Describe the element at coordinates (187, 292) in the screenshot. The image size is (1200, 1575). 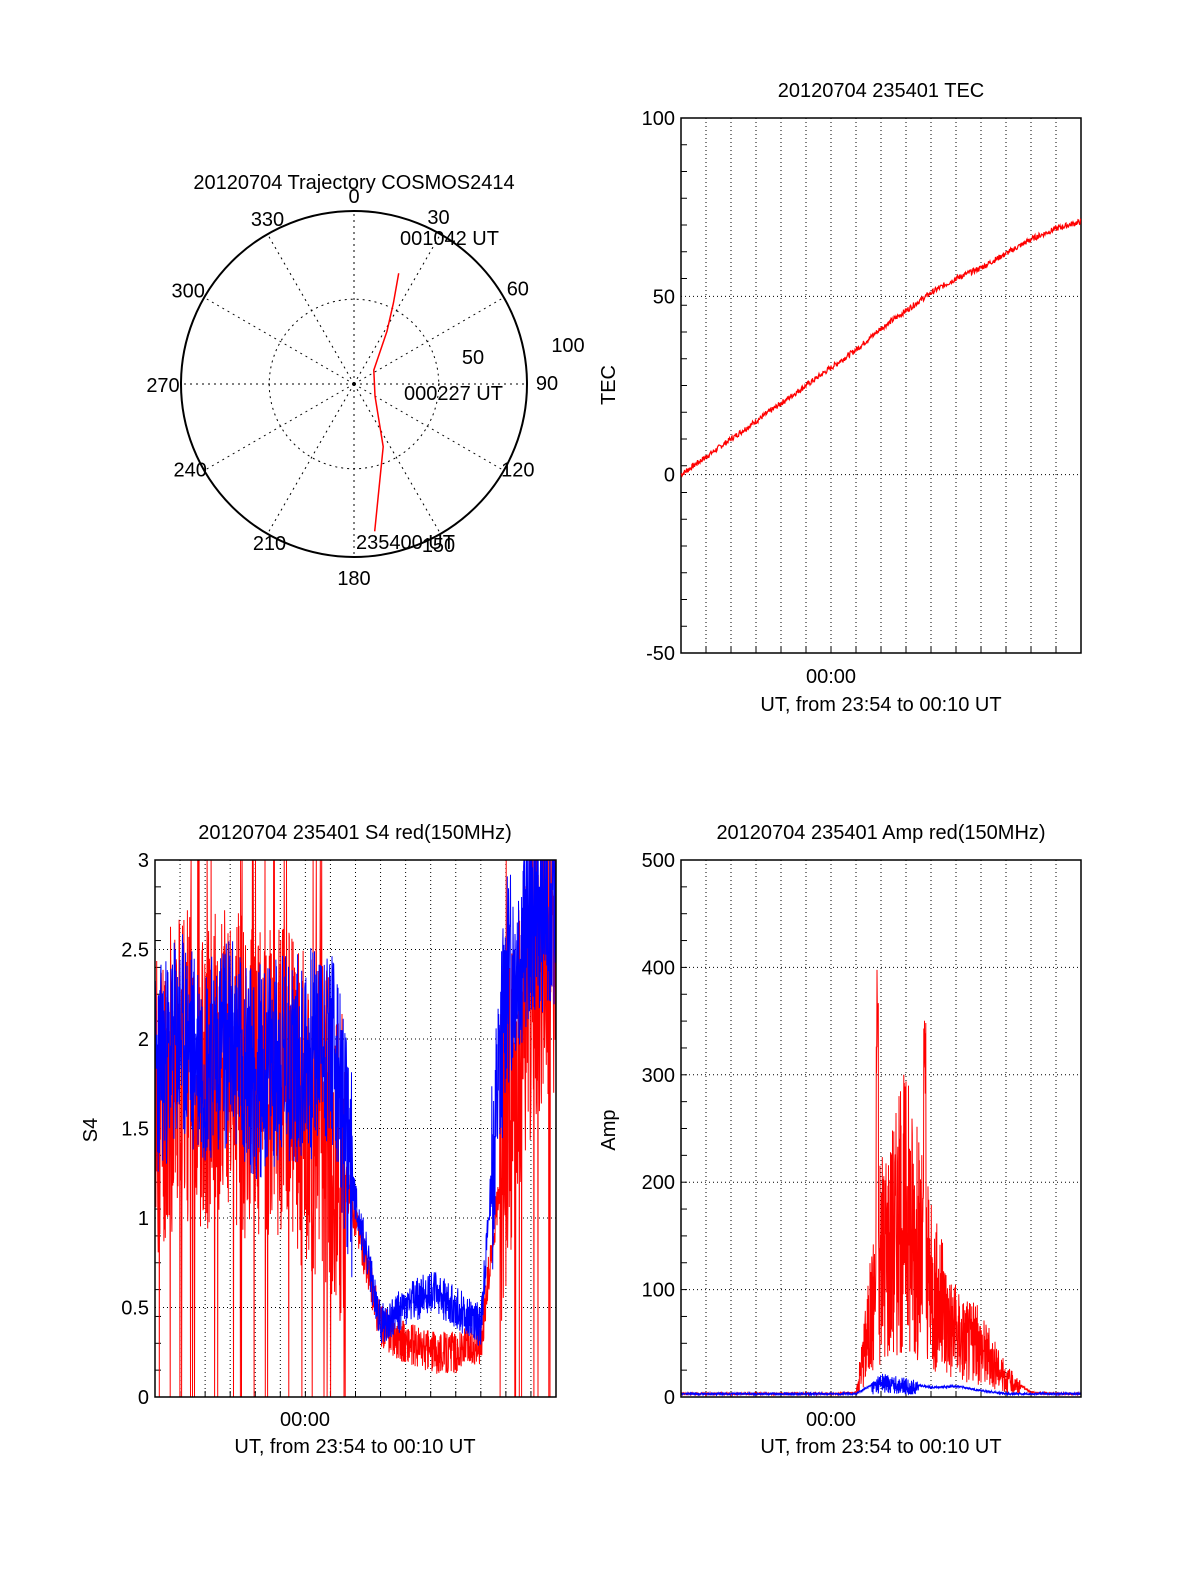
I see `polar-azimuth-label: 300` at that location.